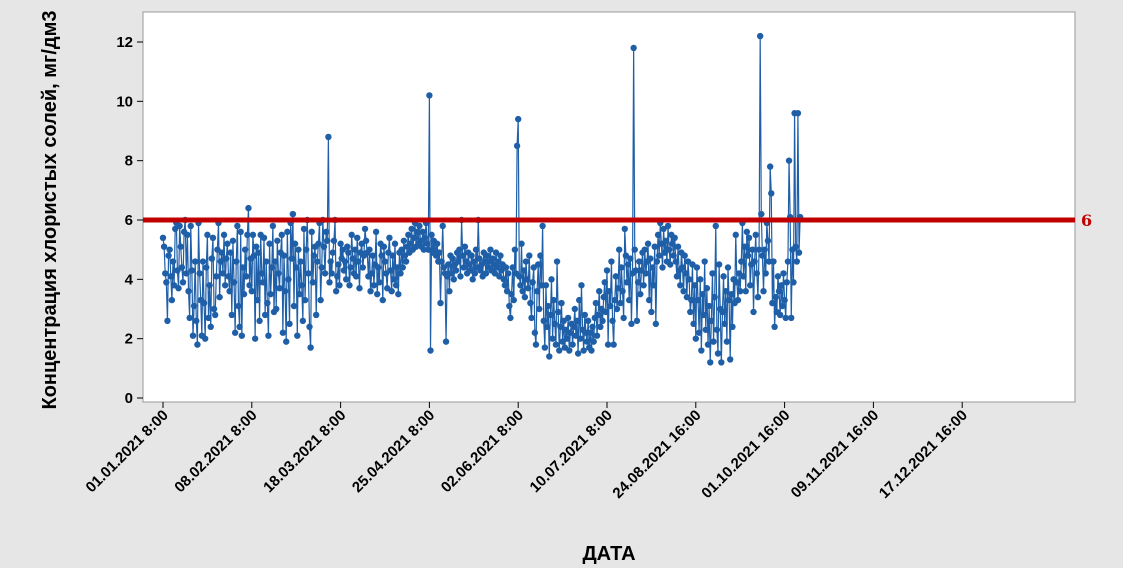 This screenshot has width=1123, height=568. I want to click on y-tick-label: 6, so click(129, 220).